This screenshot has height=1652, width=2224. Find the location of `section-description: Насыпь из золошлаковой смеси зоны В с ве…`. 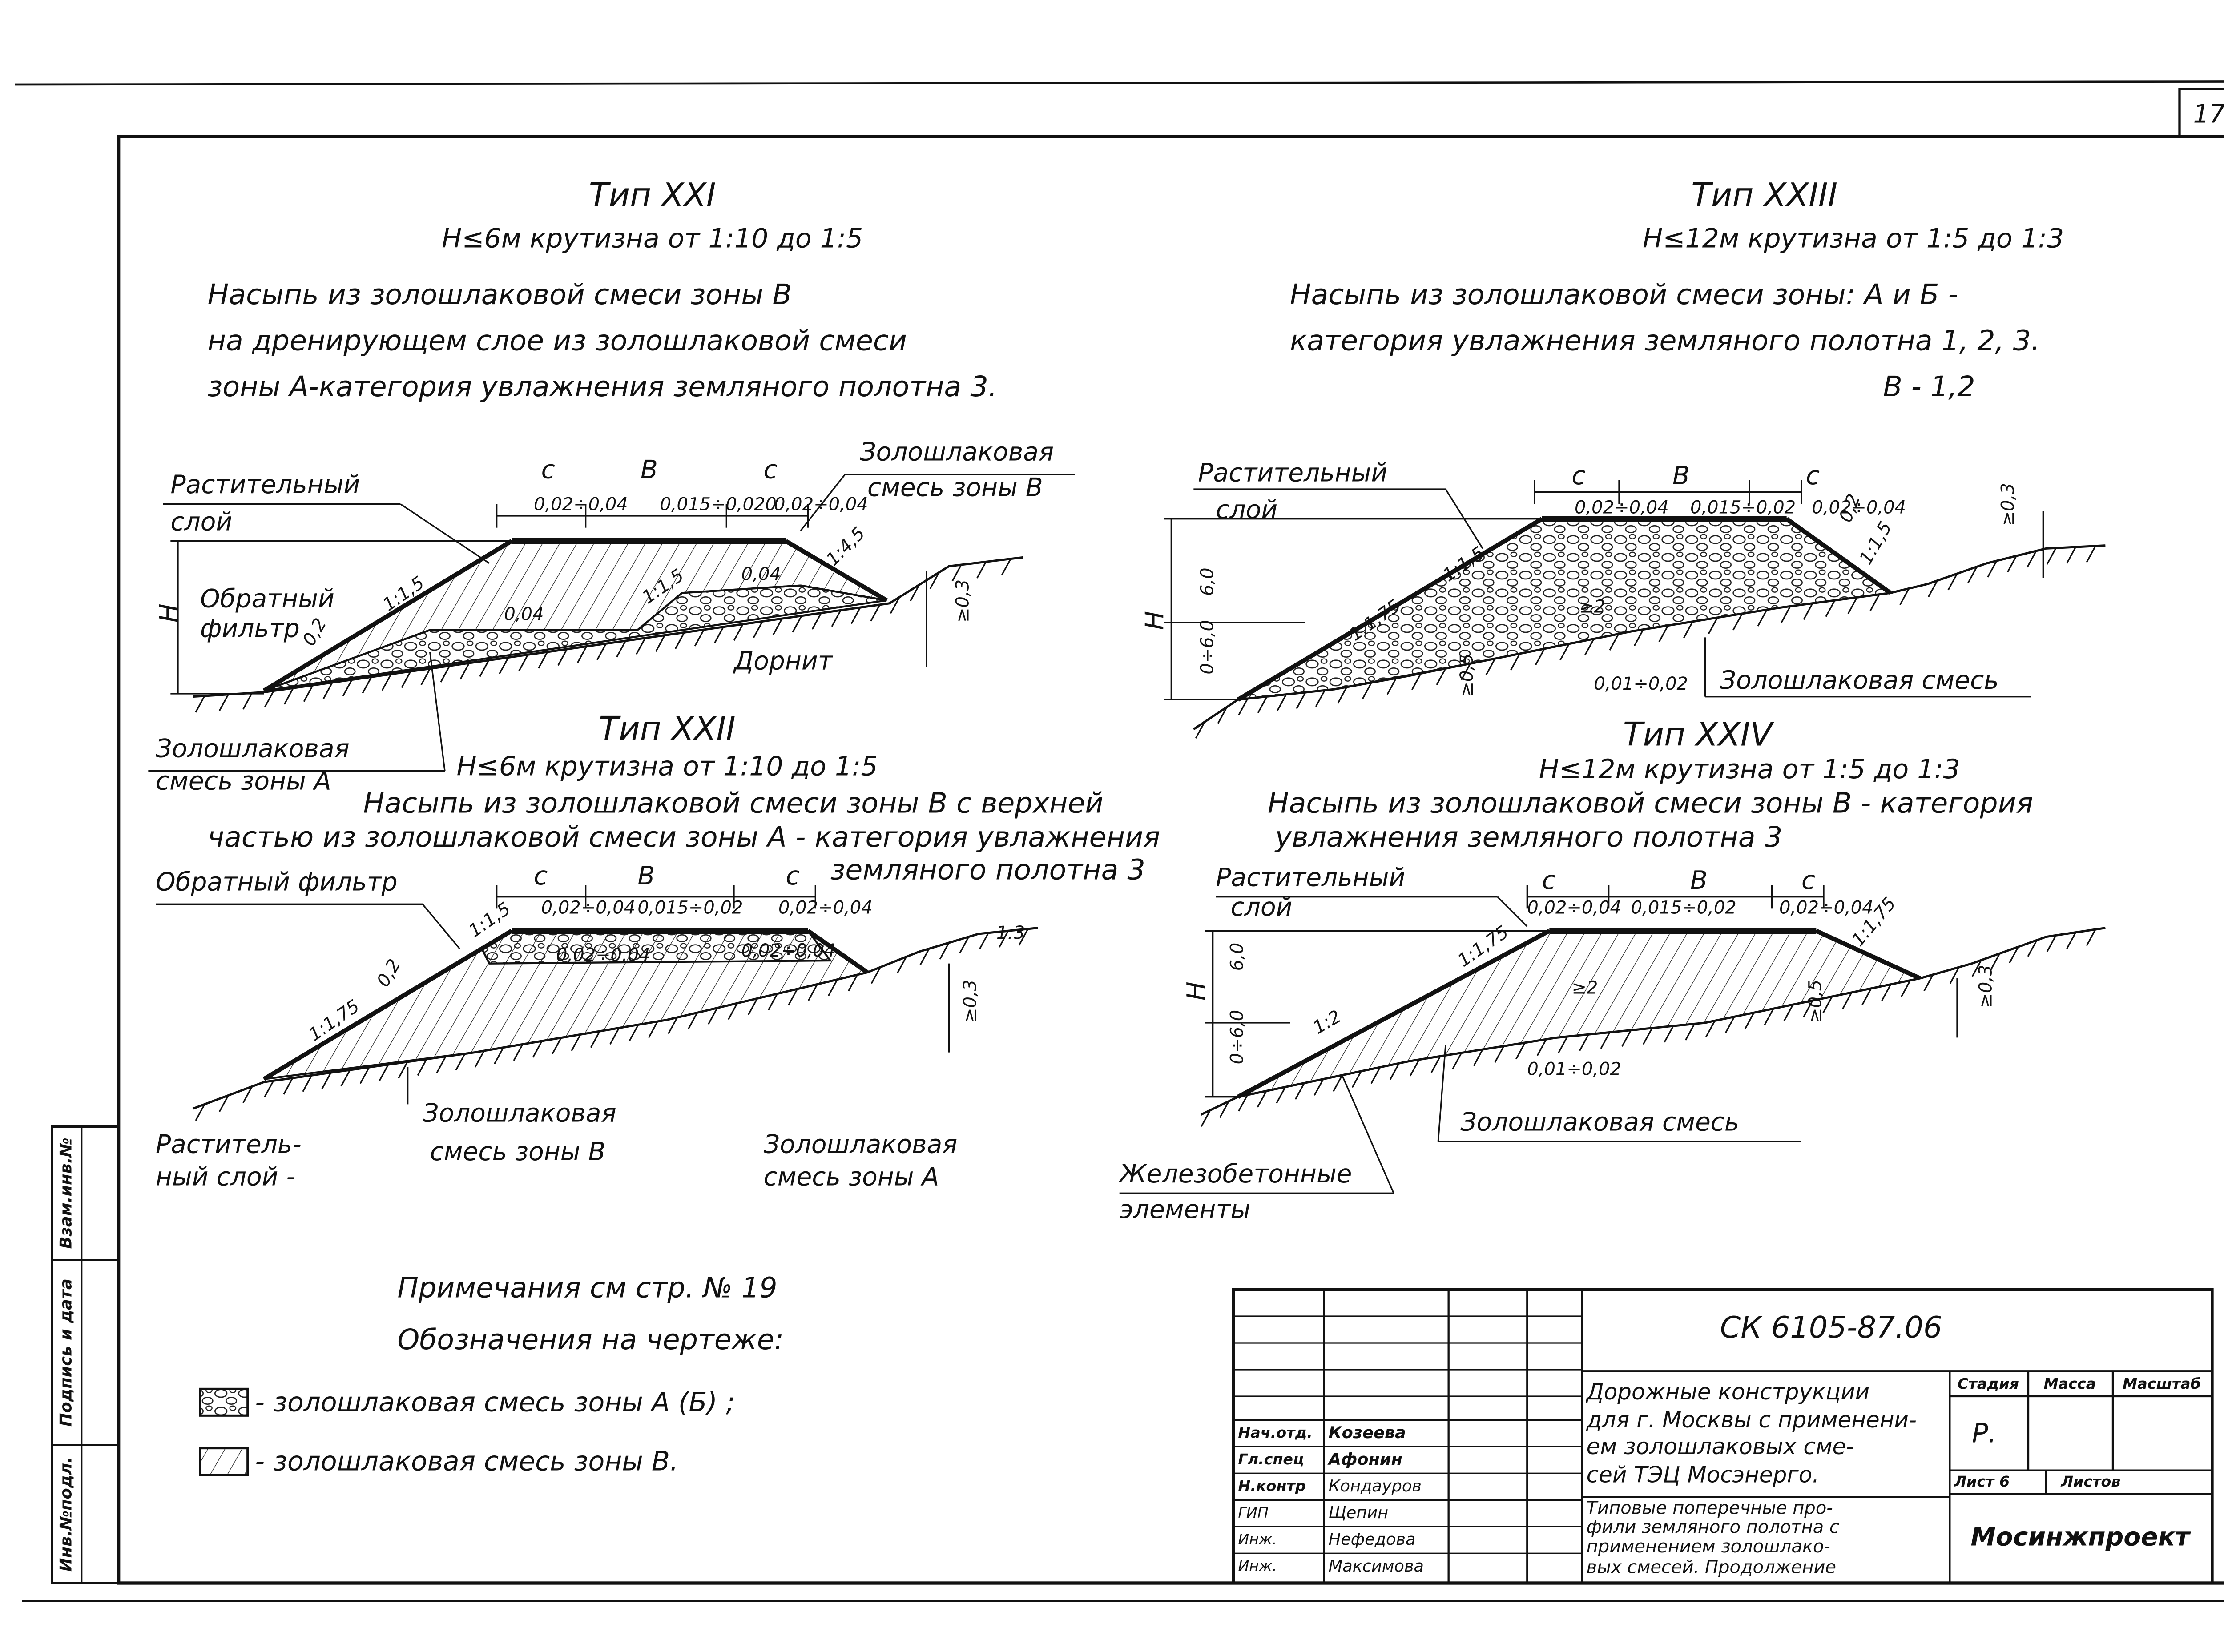

section-description: Насыпь из золошлаковой смеси зоны В с ве… is located at coordinates (733, 803).